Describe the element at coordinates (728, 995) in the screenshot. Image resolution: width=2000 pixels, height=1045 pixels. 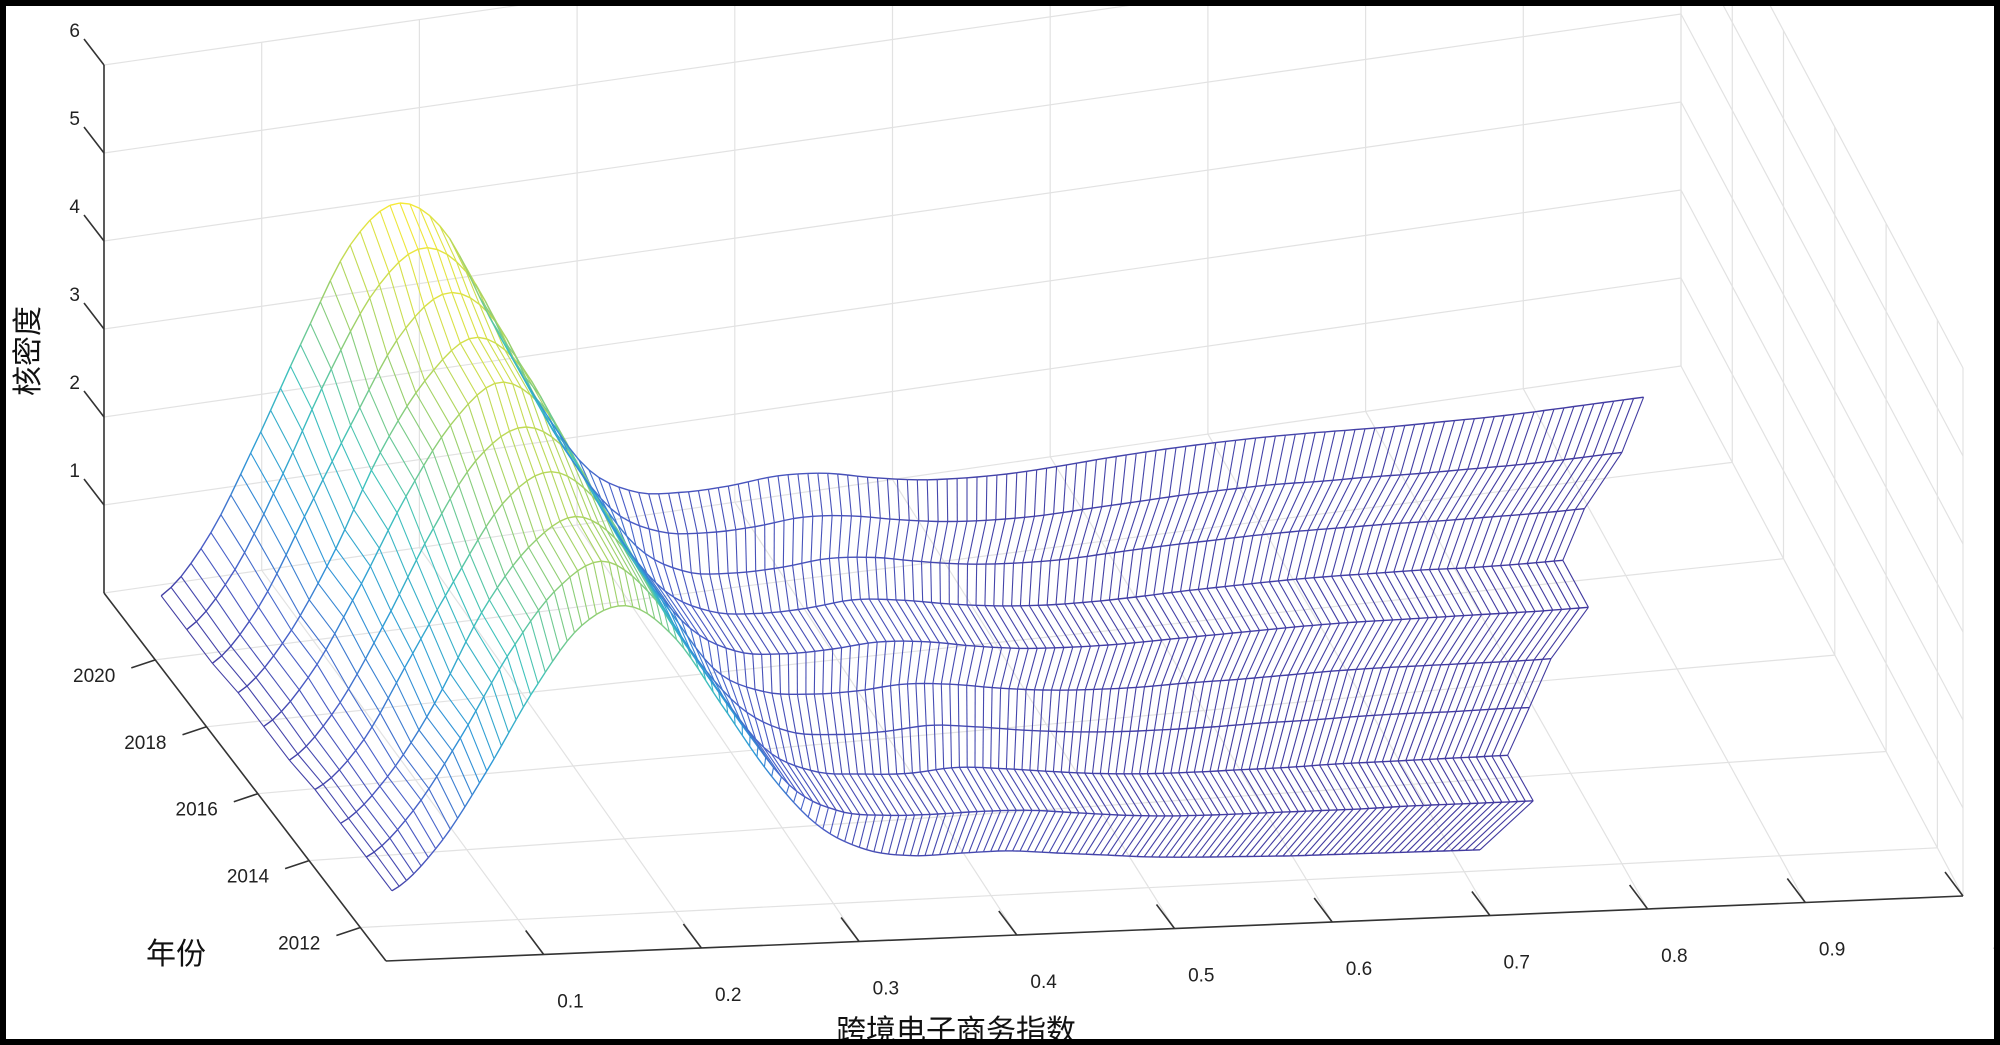
I see `x-tick-label: 0.2` at that location.